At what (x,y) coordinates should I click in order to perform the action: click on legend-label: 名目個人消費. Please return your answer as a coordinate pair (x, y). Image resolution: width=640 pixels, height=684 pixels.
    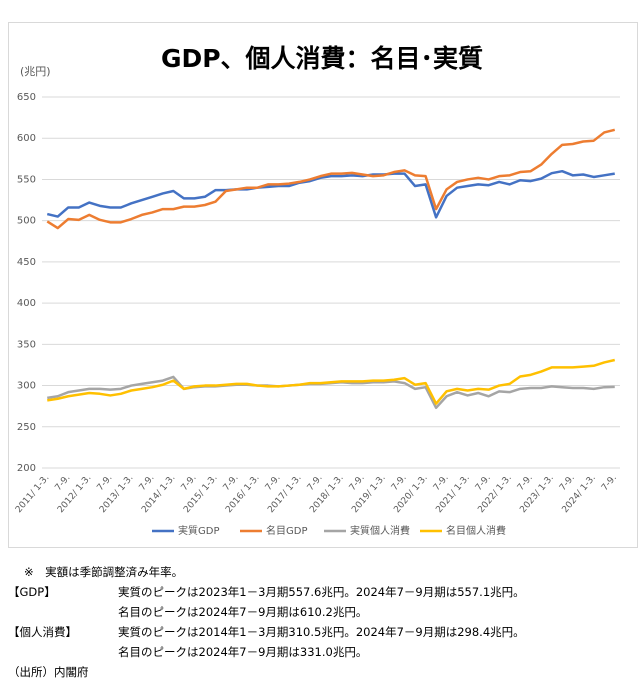
    Looking at the image, I should click on (476, 530).